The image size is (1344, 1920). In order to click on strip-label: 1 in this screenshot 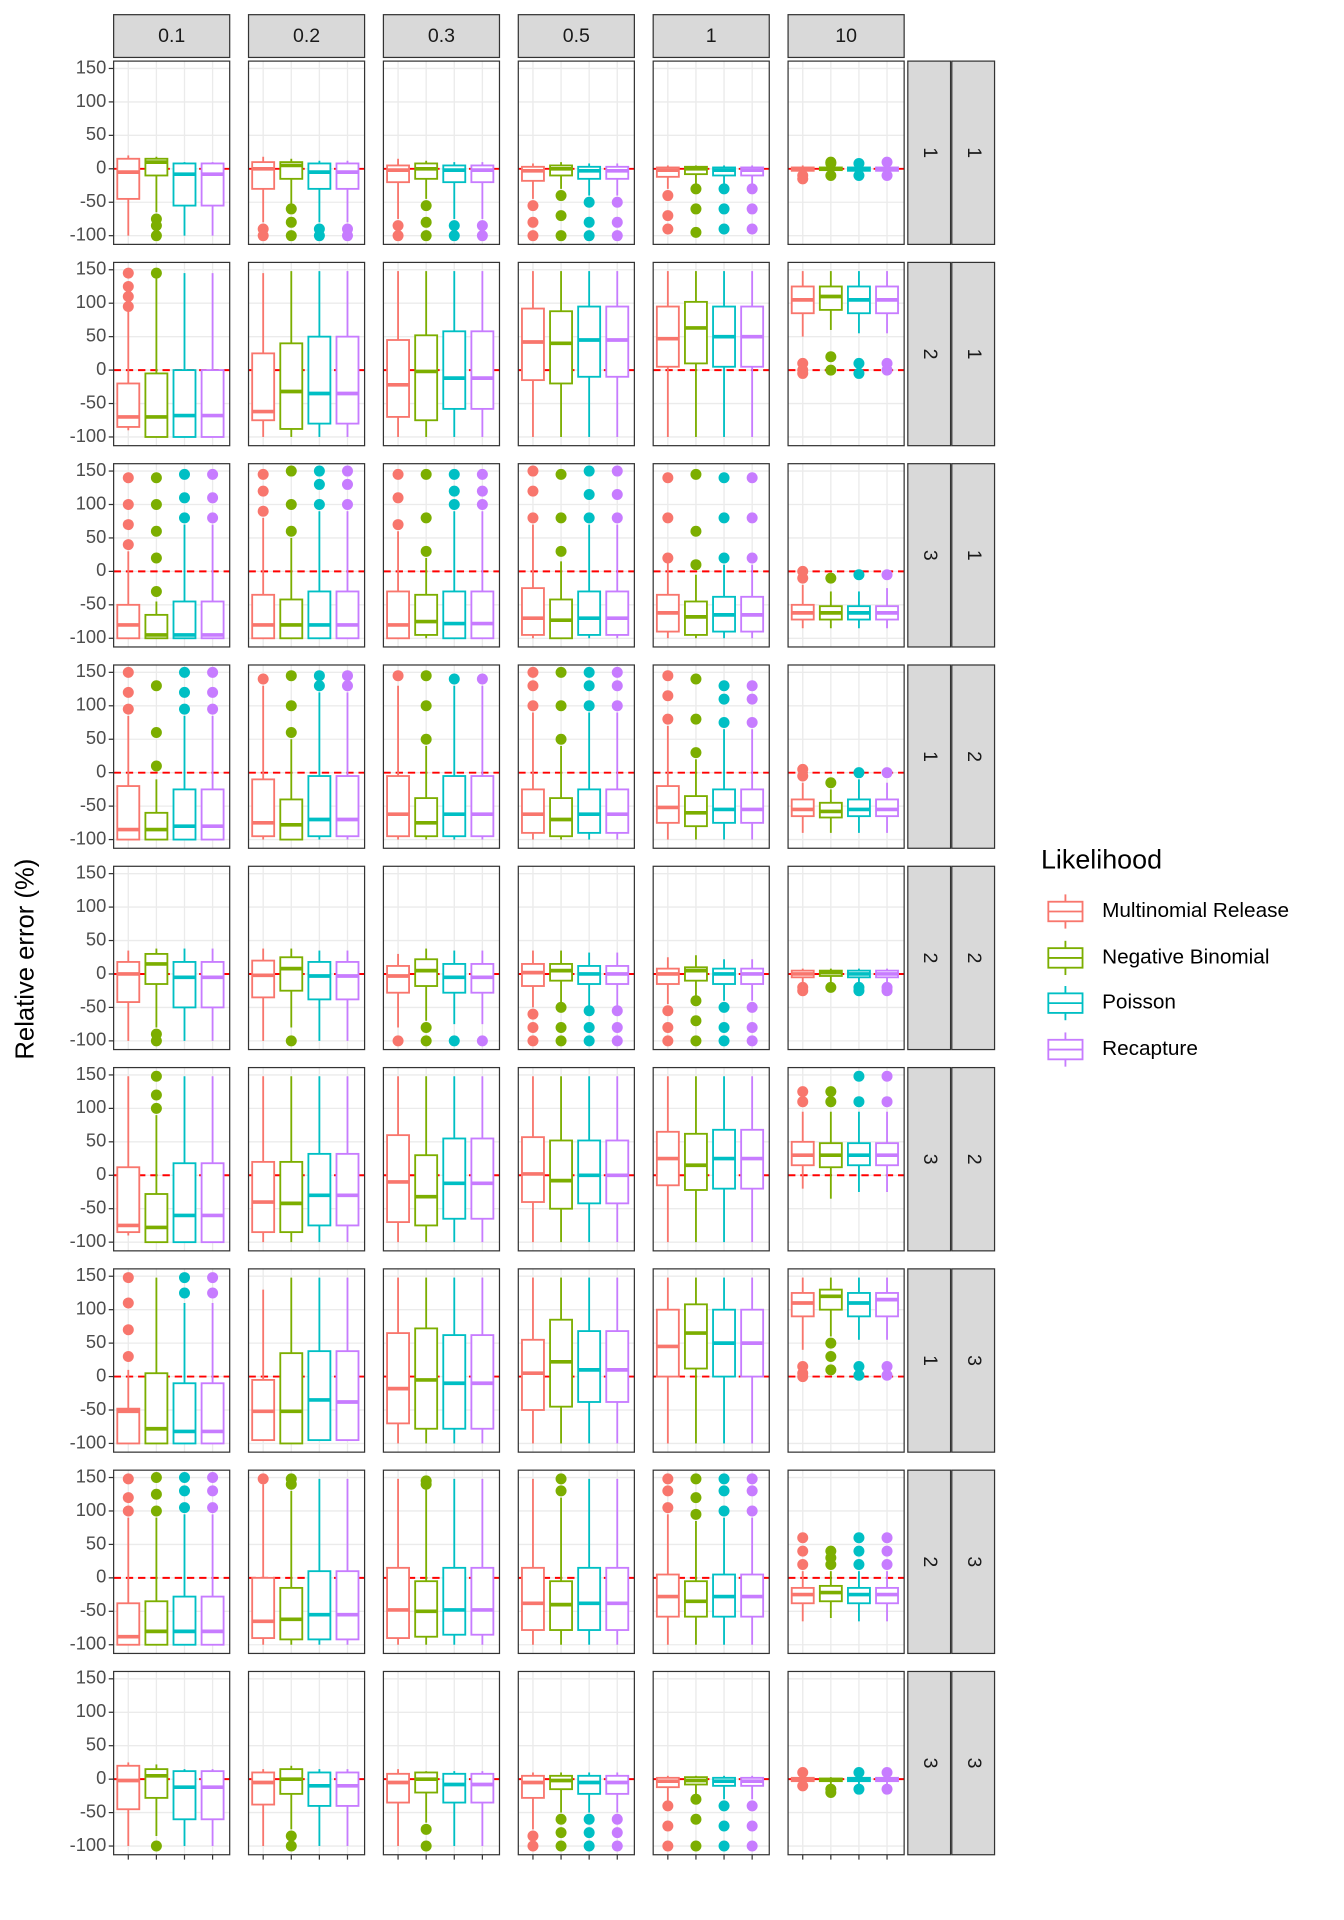, I will do `click(930, 152)`.